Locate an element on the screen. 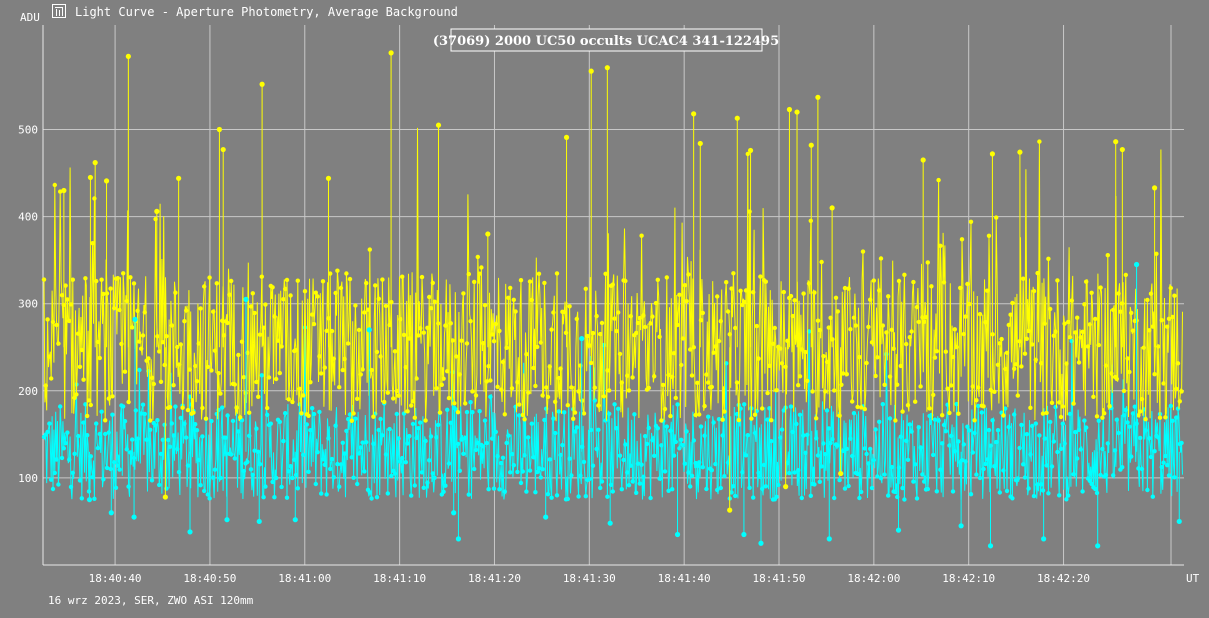 The height and width of the screenshot is (618, 1209). x-tick-label: 18:41:10 is located at coordinates (399, 578).